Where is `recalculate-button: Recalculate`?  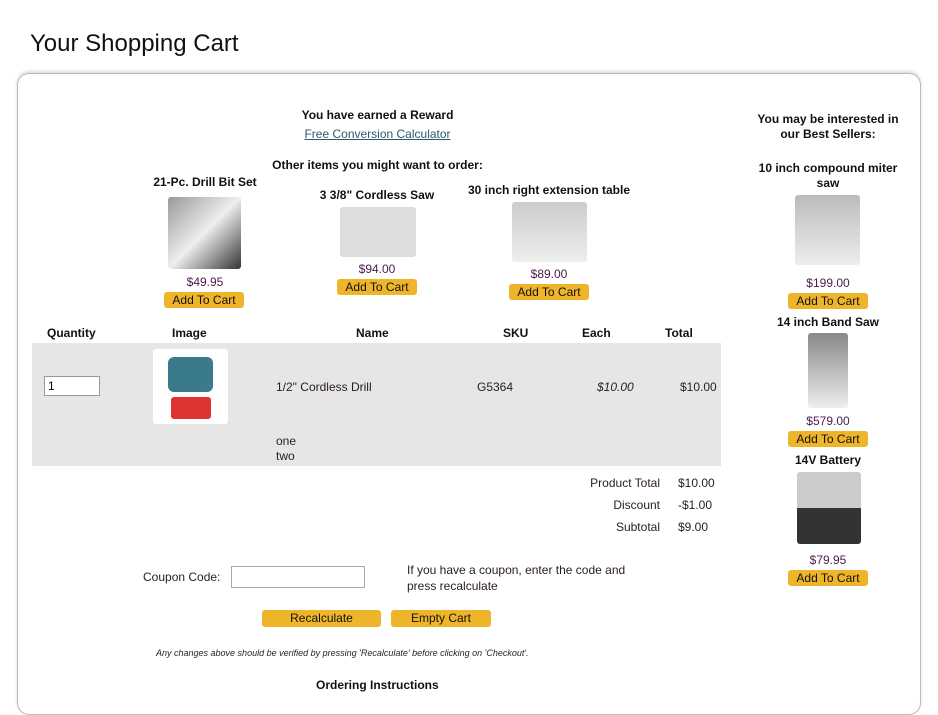 recalculate-button: Recalculate is located at coordinates (321, 618).